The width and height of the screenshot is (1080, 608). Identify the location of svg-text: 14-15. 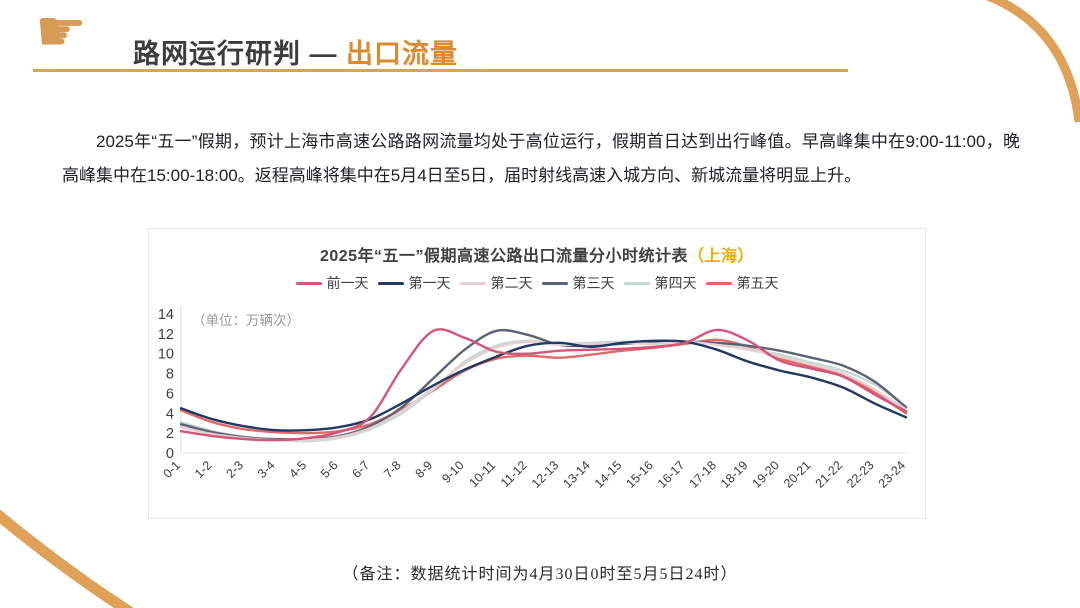
(608, 474).